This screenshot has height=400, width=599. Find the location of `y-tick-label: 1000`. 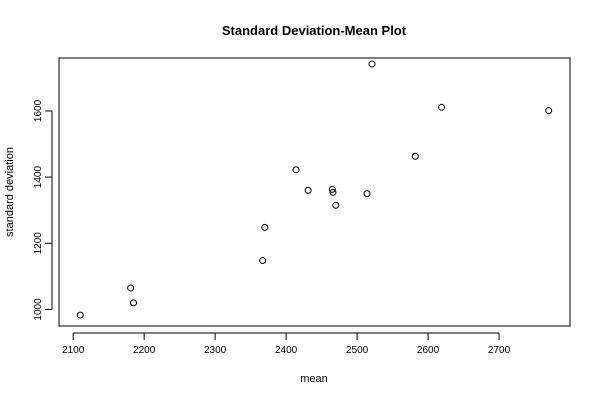

y-tick-label: 1000 is located at coordinates (38, 309).